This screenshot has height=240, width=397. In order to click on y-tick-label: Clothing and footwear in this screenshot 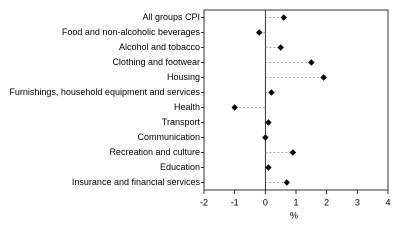, I will do `click(156, 62)`.